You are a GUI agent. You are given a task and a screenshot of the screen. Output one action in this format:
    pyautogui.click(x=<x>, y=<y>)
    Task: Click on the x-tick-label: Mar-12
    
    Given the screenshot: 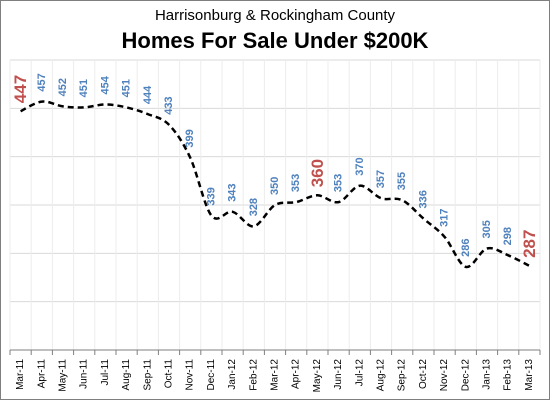 What is the action you would take?
    pyautogui.click(x=275, y=375)
    